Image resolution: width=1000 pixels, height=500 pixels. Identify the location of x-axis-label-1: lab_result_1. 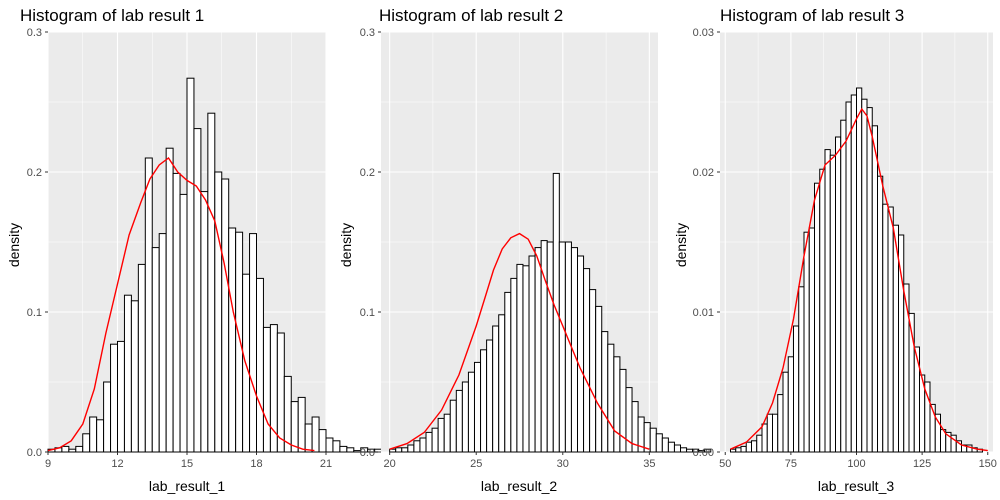
(187, 486).